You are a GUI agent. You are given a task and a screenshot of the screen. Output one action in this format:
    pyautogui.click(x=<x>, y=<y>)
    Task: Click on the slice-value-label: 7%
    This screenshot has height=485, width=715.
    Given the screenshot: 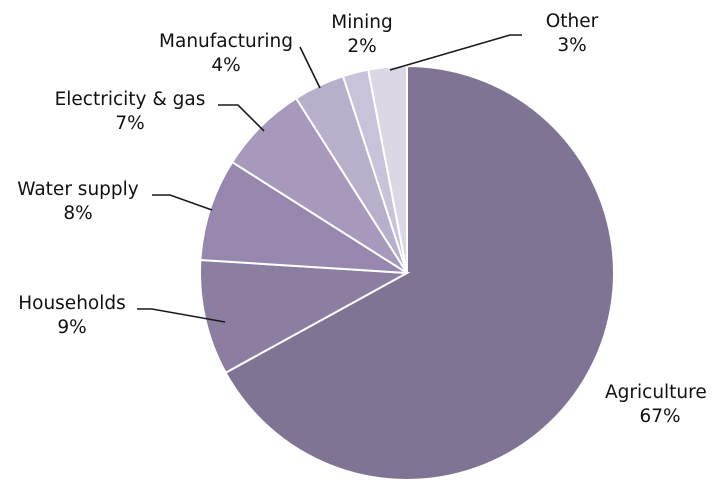 What is the action you would take?
    pyautogui.click(x=129, y=123)
    